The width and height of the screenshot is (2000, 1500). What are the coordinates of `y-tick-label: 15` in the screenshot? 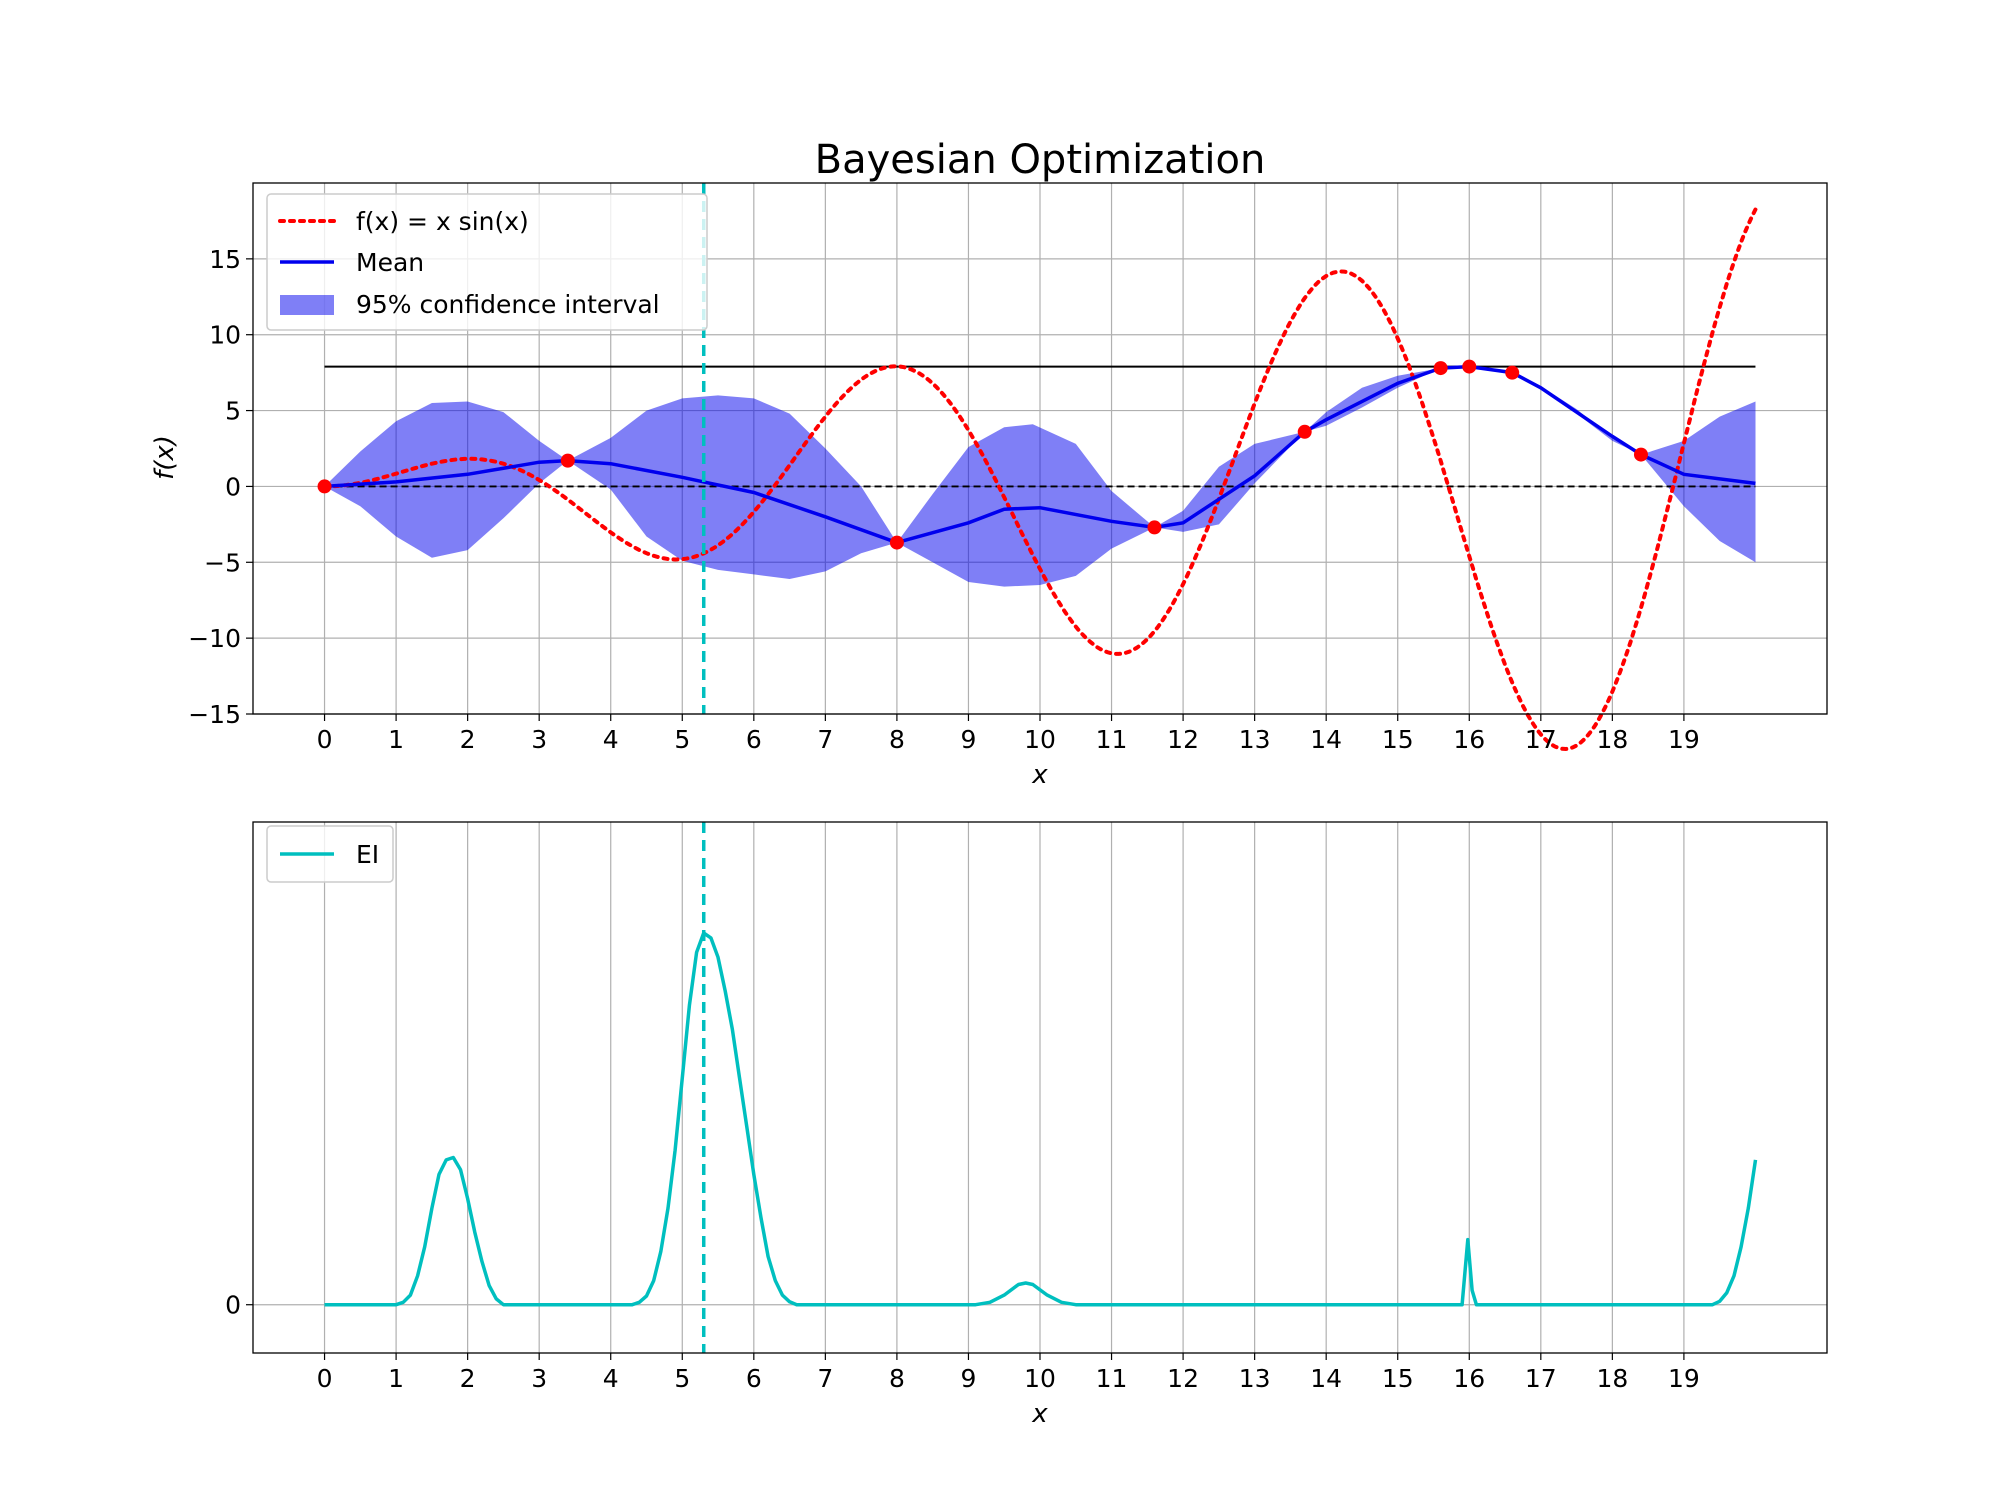 It's located at (225, 259).